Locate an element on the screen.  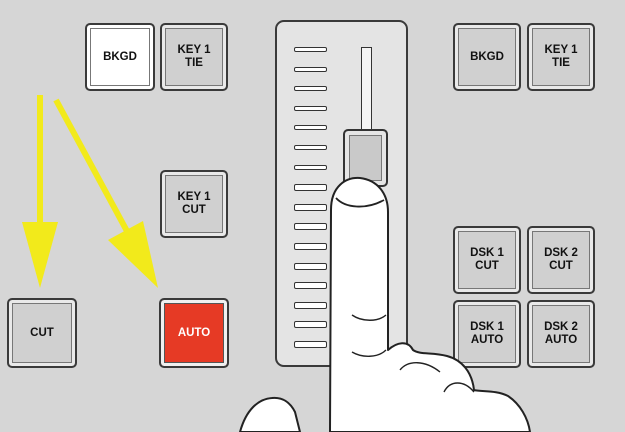
bkgd-button-right: BKGD is located at coordinates (487, 57).